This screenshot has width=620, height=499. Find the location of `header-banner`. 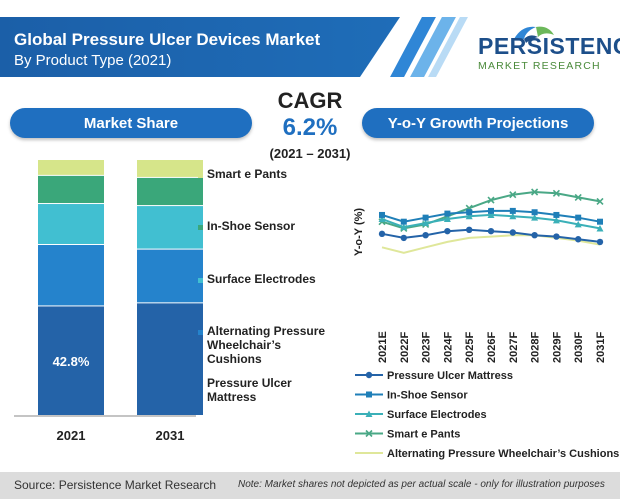

header-banner is located at coordinates (200, 47).